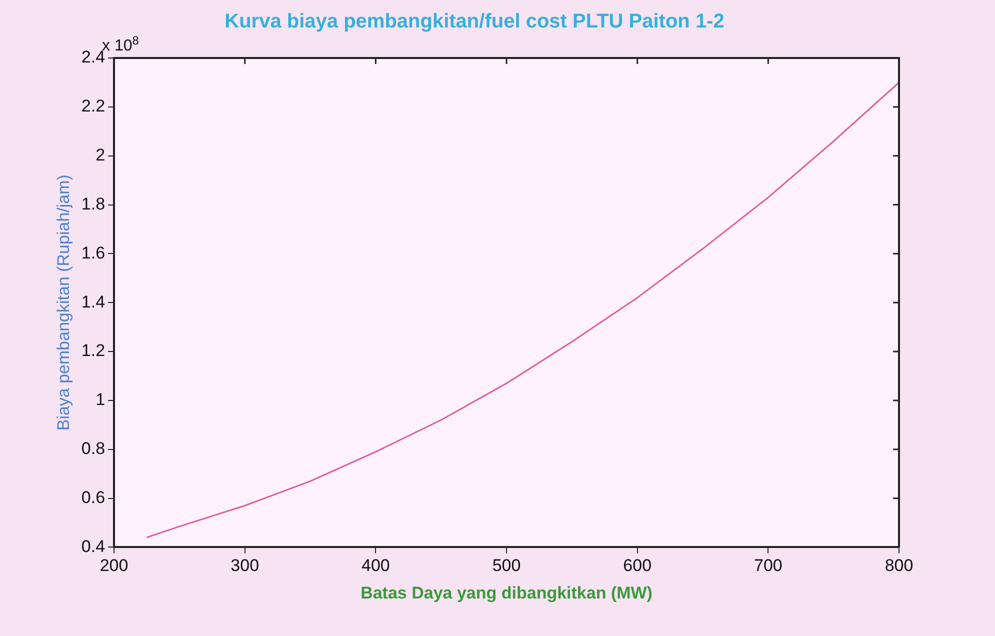 The image size is (995, 636). Describe the element at coordinates (93, 302) in the screenshot. I see `y-tick-label: 1.4` at that location.